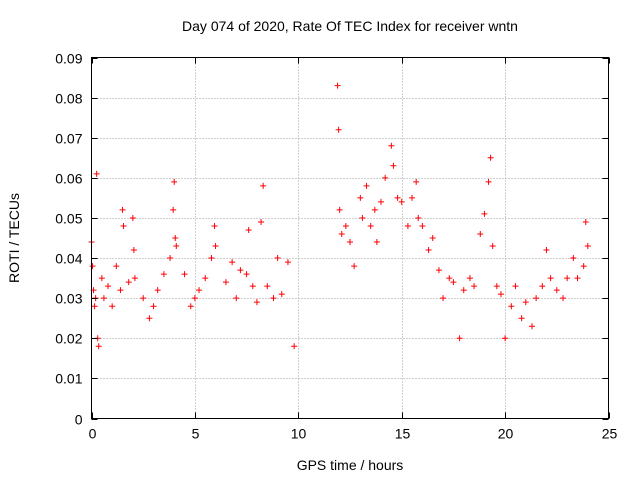  Describe the element at coordinates (506, 434) in the screenshot. I see `x-tick-label: 20` at that location.